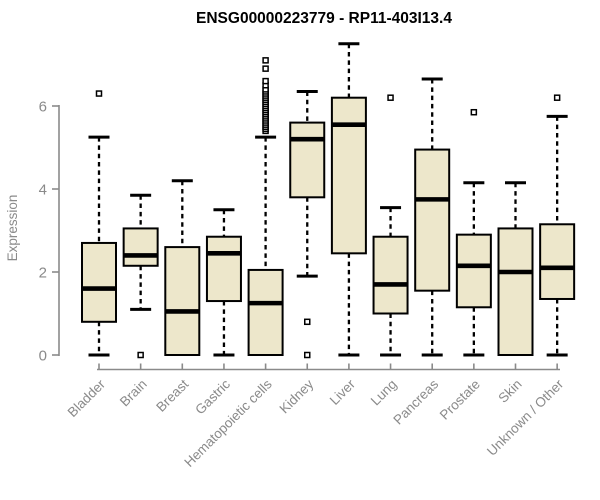 The width and height of the screenshot is (600, 500). Describe the element at coordinates (343, 392) in the screenshot. I see `x-category-label: Liver` at that location.